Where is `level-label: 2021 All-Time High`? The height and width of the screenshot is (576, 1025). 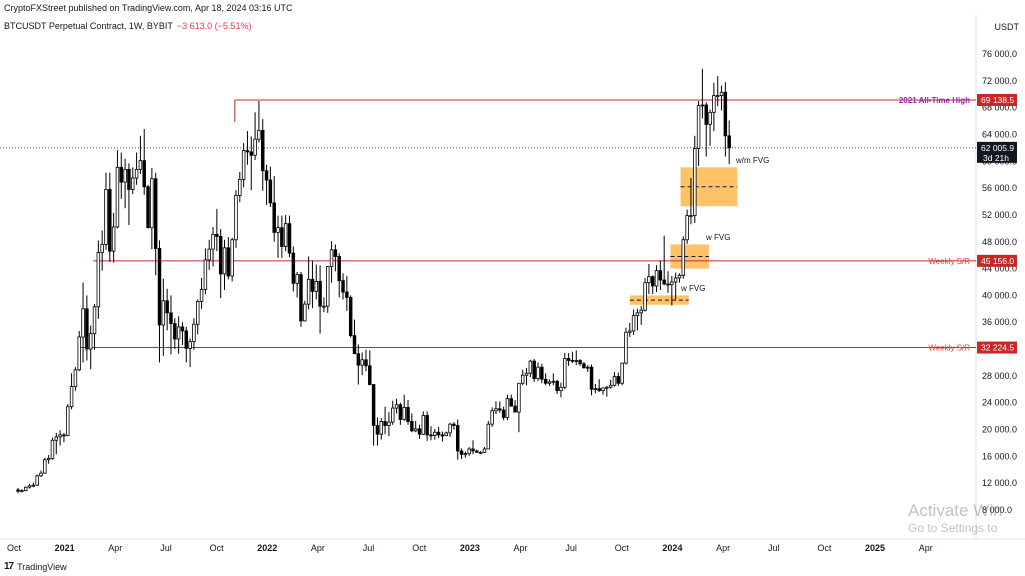
level-label: 2021 All-Time High is located at coordinates (934, 100).